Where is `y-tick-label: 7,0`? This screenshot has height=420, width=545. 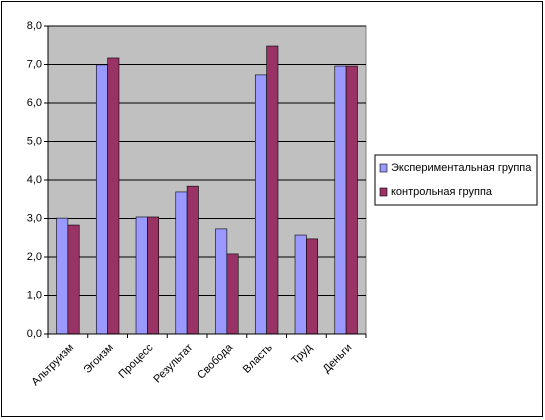
y-tick-label: 7,0 is located at coordinates (34, 64).